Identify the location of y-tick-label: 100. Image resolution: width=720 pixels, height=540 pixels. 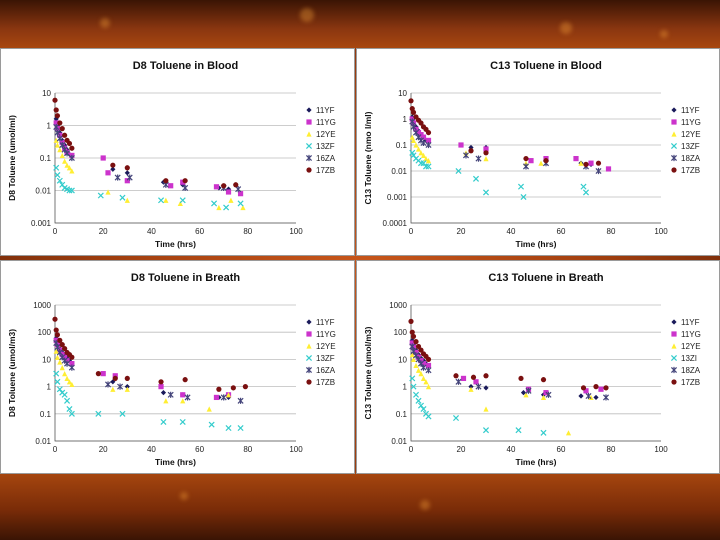
(45, 332).